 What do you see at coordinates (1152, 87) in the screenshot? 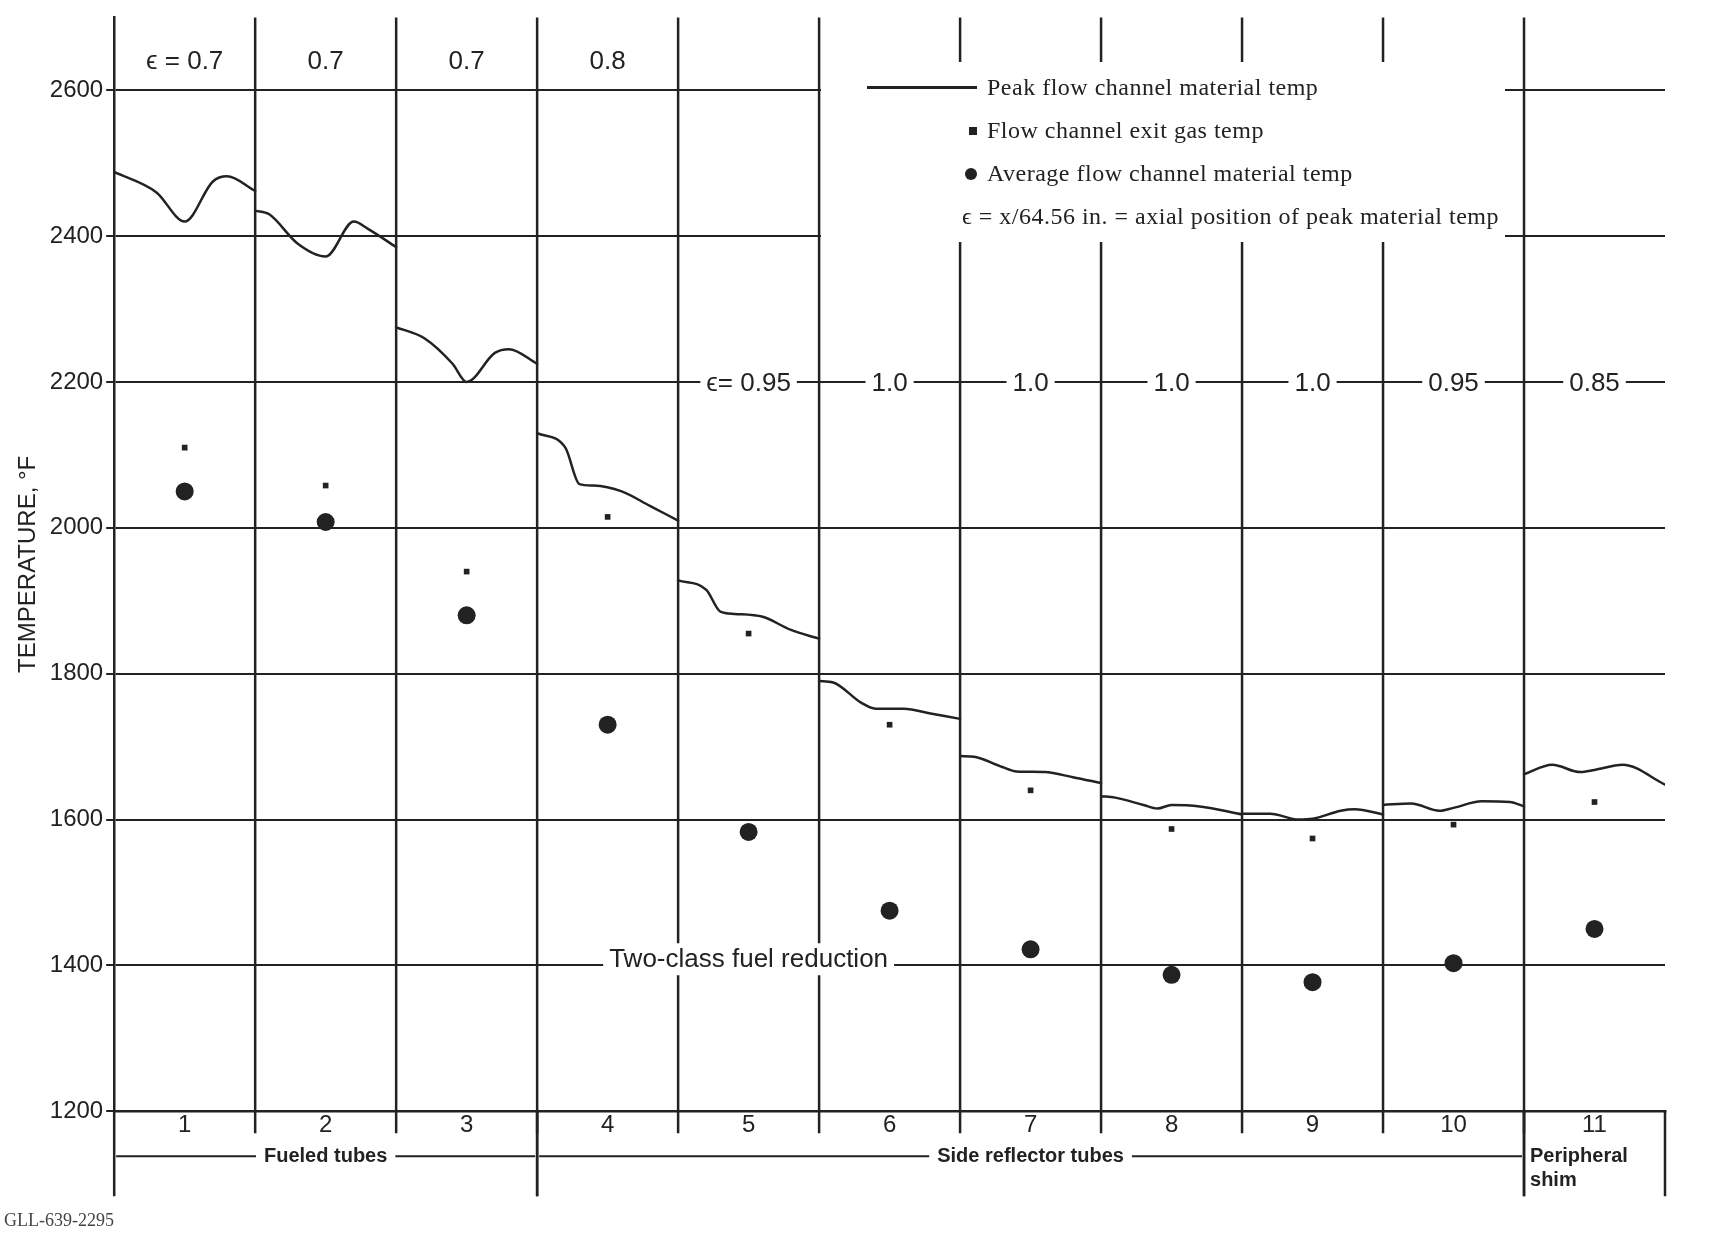
I see `legend-label: Peak flow channel material temp` at bounding box center [1152, 87].